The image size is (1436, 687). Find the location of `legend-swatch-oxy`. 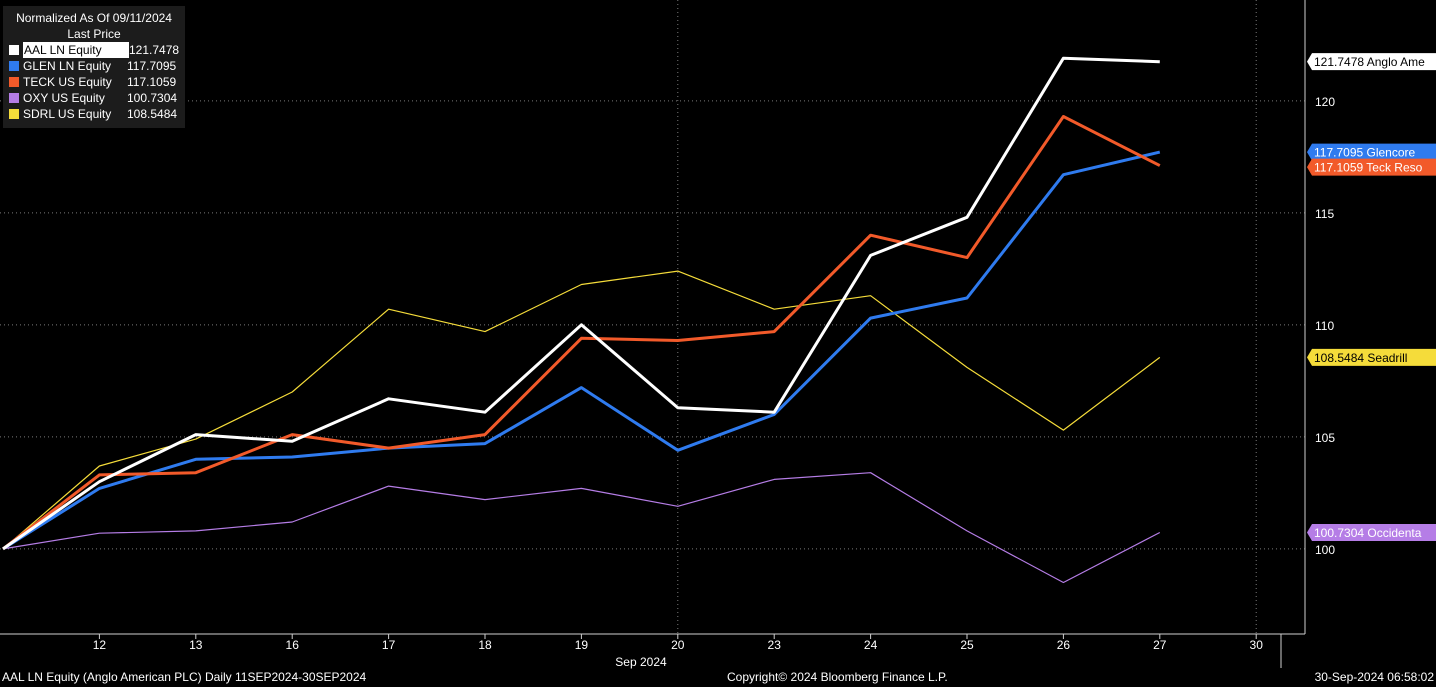

legend-swatch-oxy is located at coordinates (14, 98).